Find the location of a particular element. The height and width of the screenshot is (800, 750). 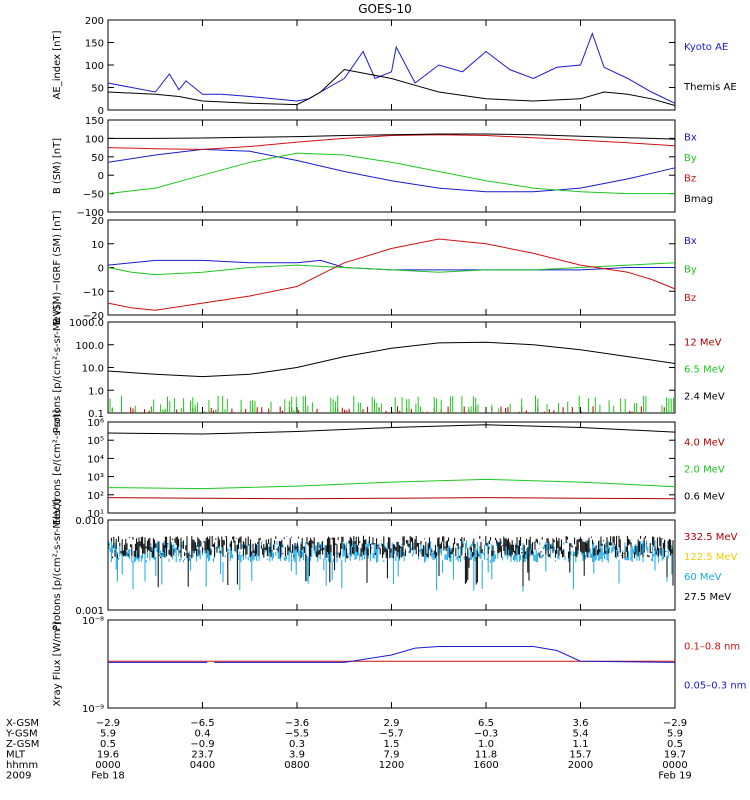

y-tick-label: 10⁻⁸ is located at coordinates (93, 621).